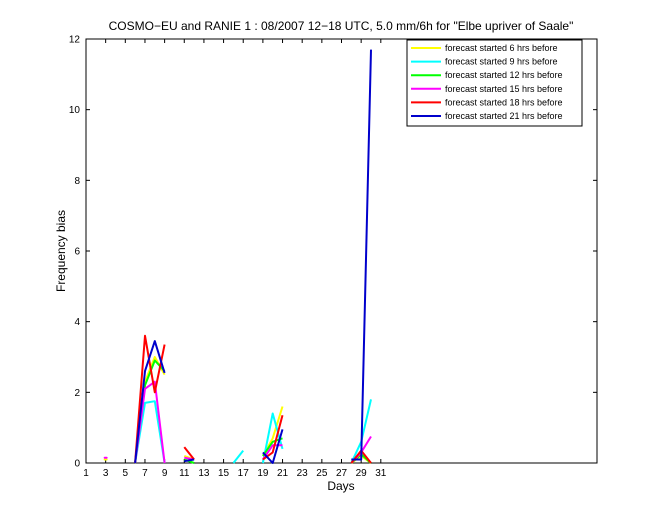 The height and width of the screenshot is (520, 660). Describe the element at coordinates (75, 110) in the screenshot. I see `y-tick-label: 10` at that location.